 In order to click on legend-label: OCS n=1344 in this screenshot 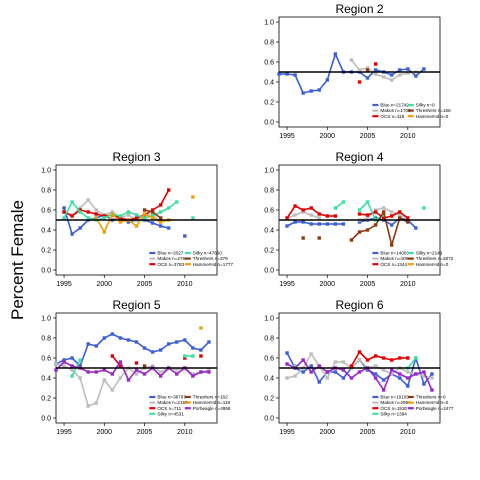, I will do `click(393, 264)`.